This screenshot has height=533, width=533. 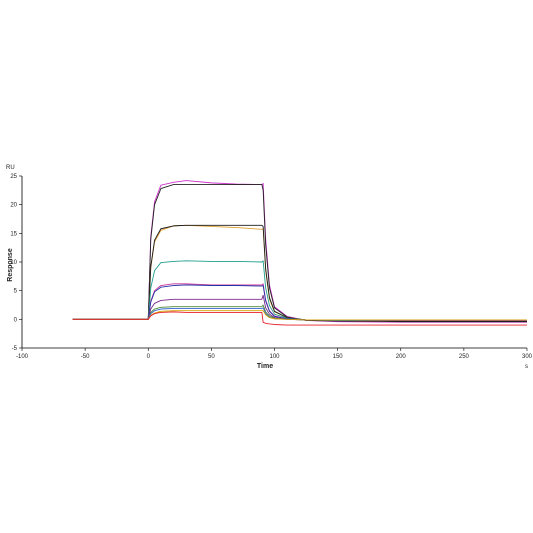 What do you see at coordinates (526, 367) in the screenshot?
I see `x-unit-label: s` at bounding box center [526, 367].